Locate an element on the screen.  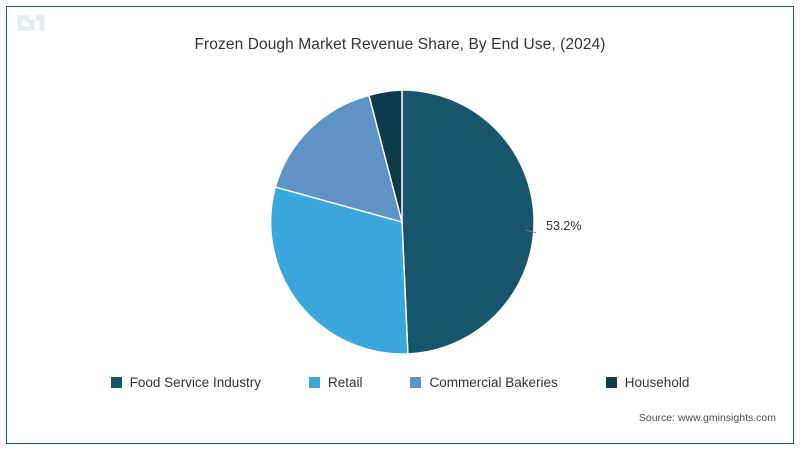
pie-slice-household is located at coordinates (385, 156).